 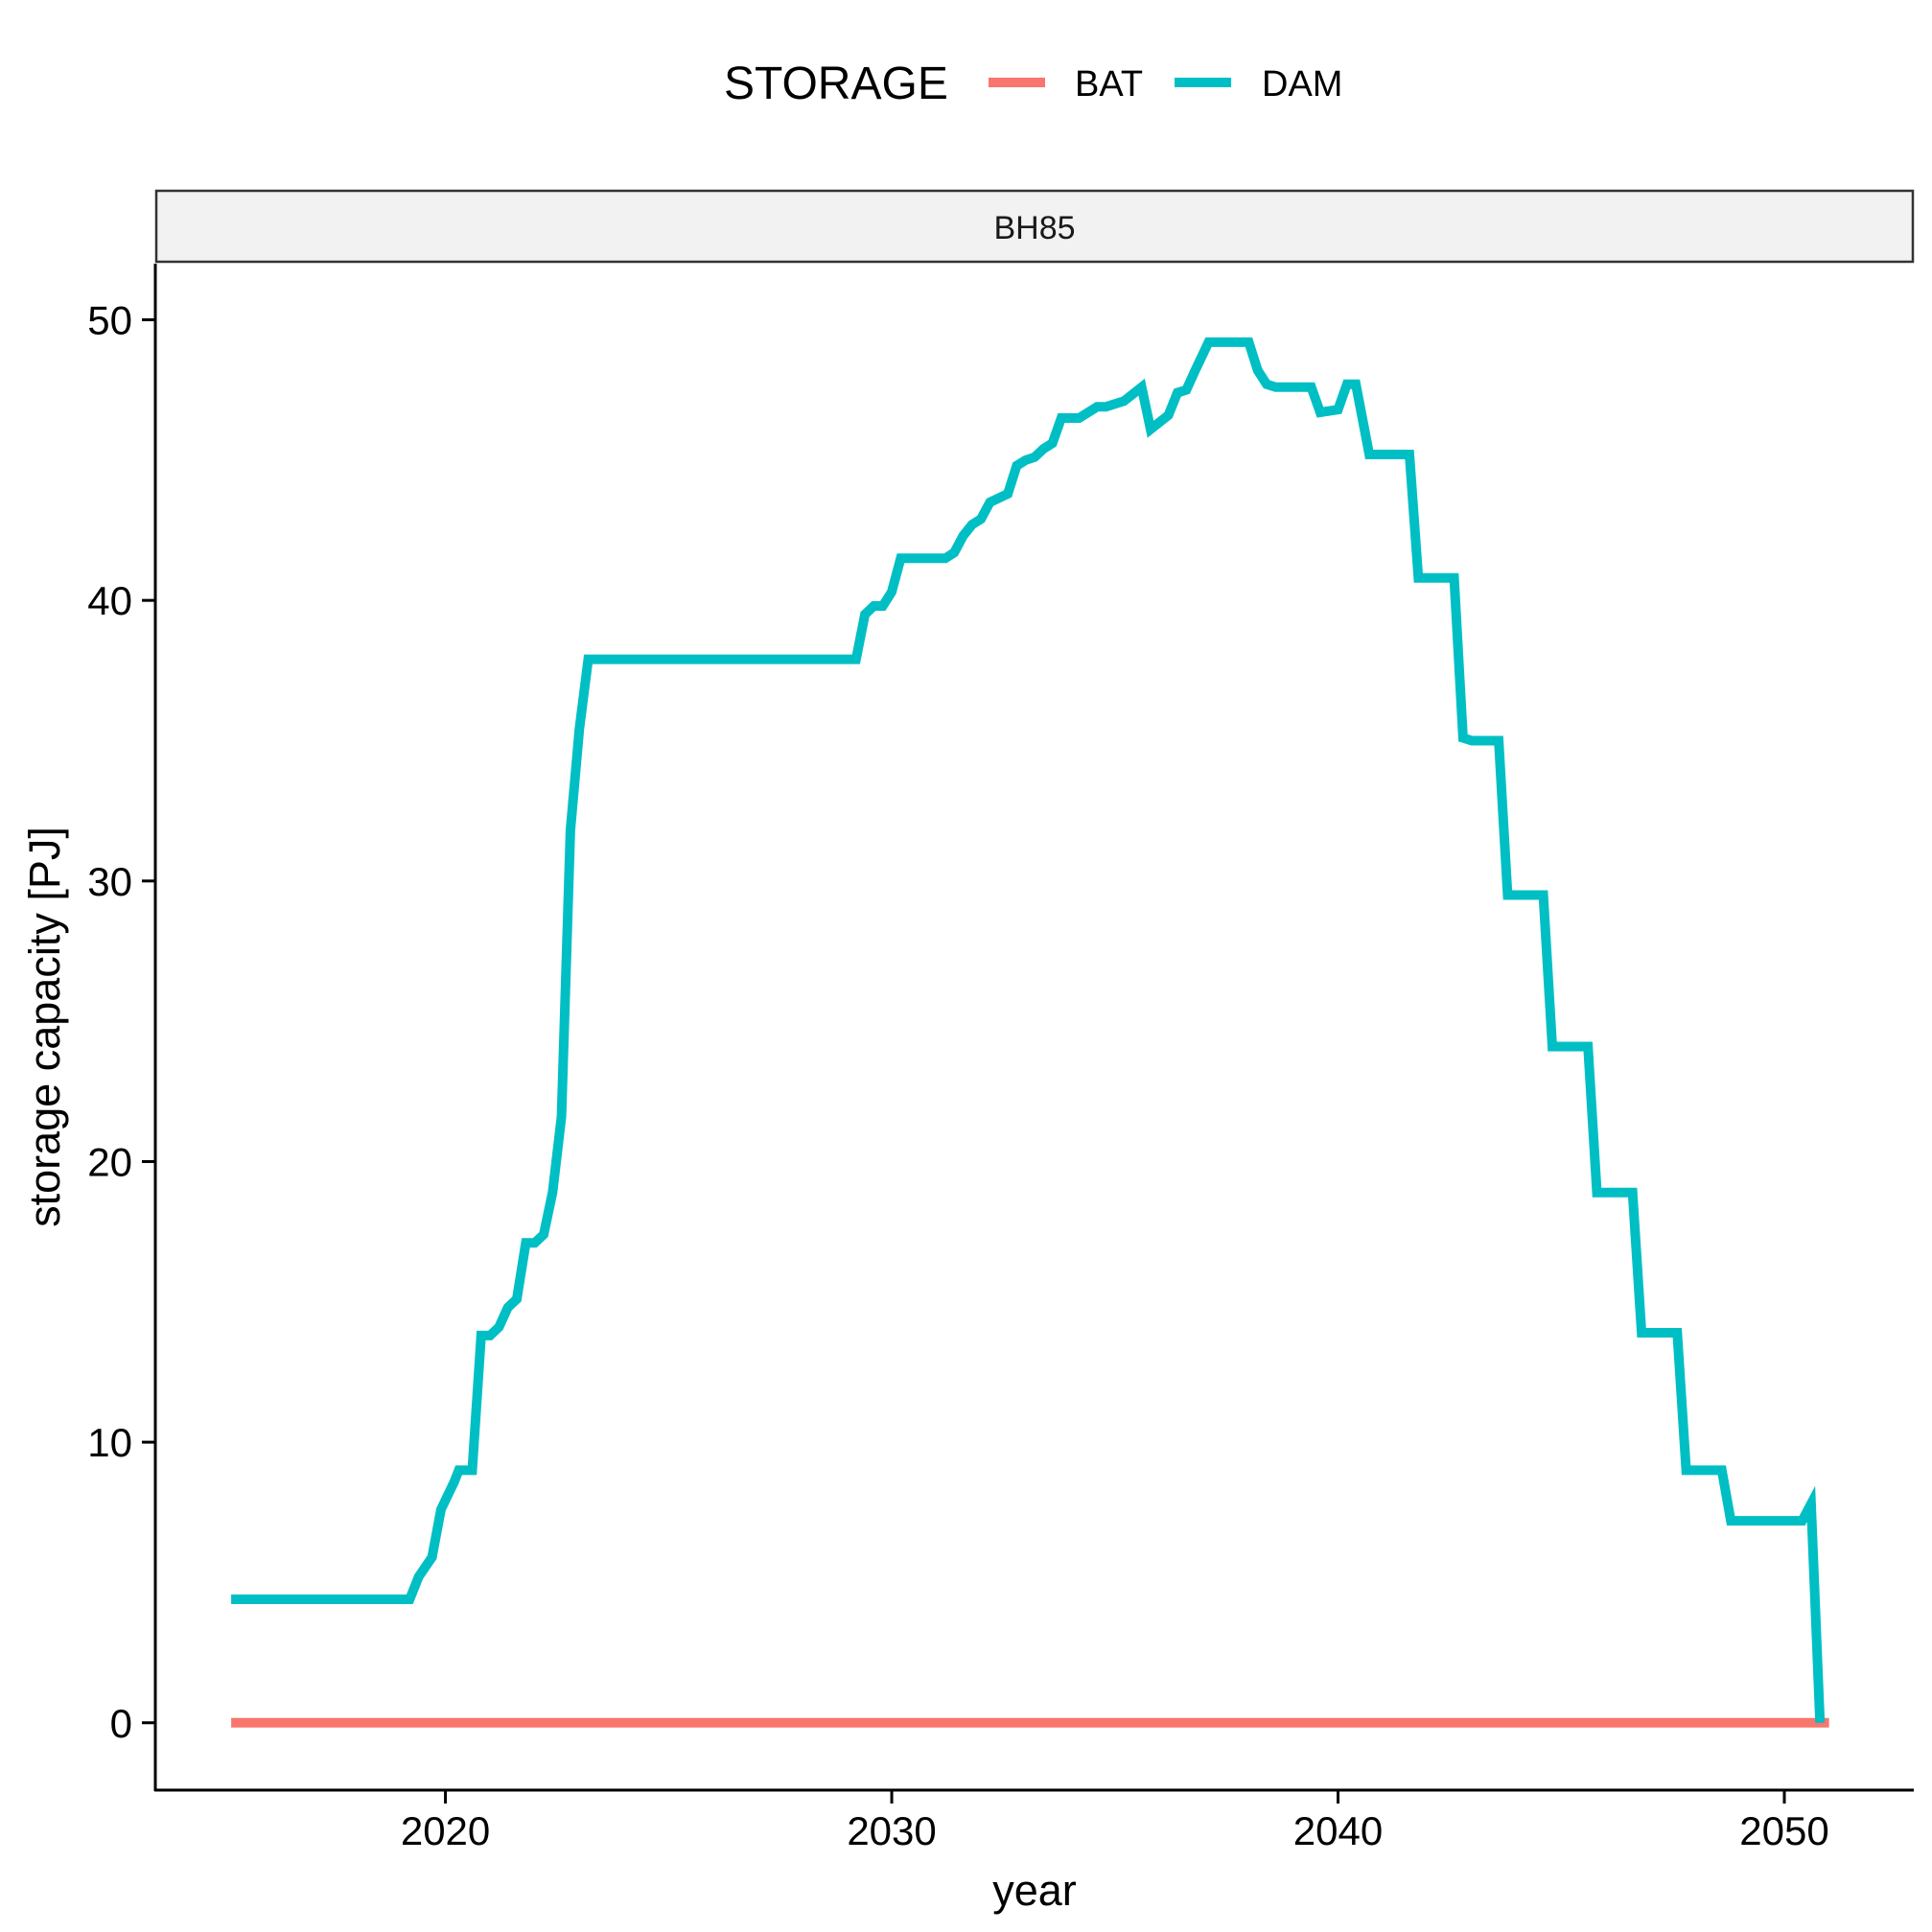 What do you see at coordinates (836, 83) in the screenshot?
I see `legend-title: STORAGE` at bounding box center [836, 83].